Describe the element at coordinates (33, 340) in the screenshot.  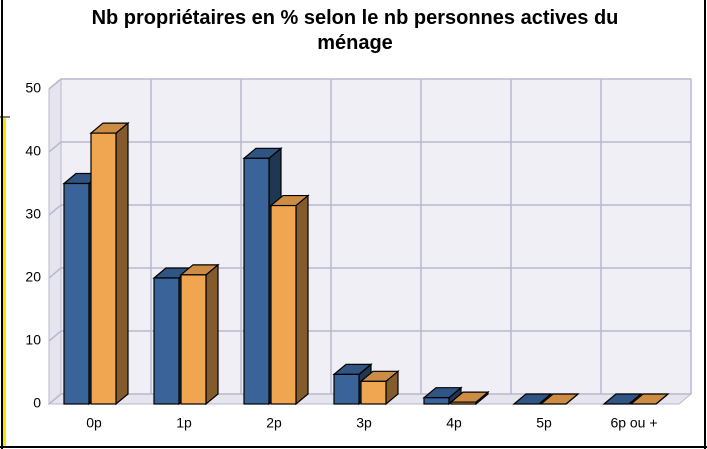
I see `y-tick-label: 10` at that location.